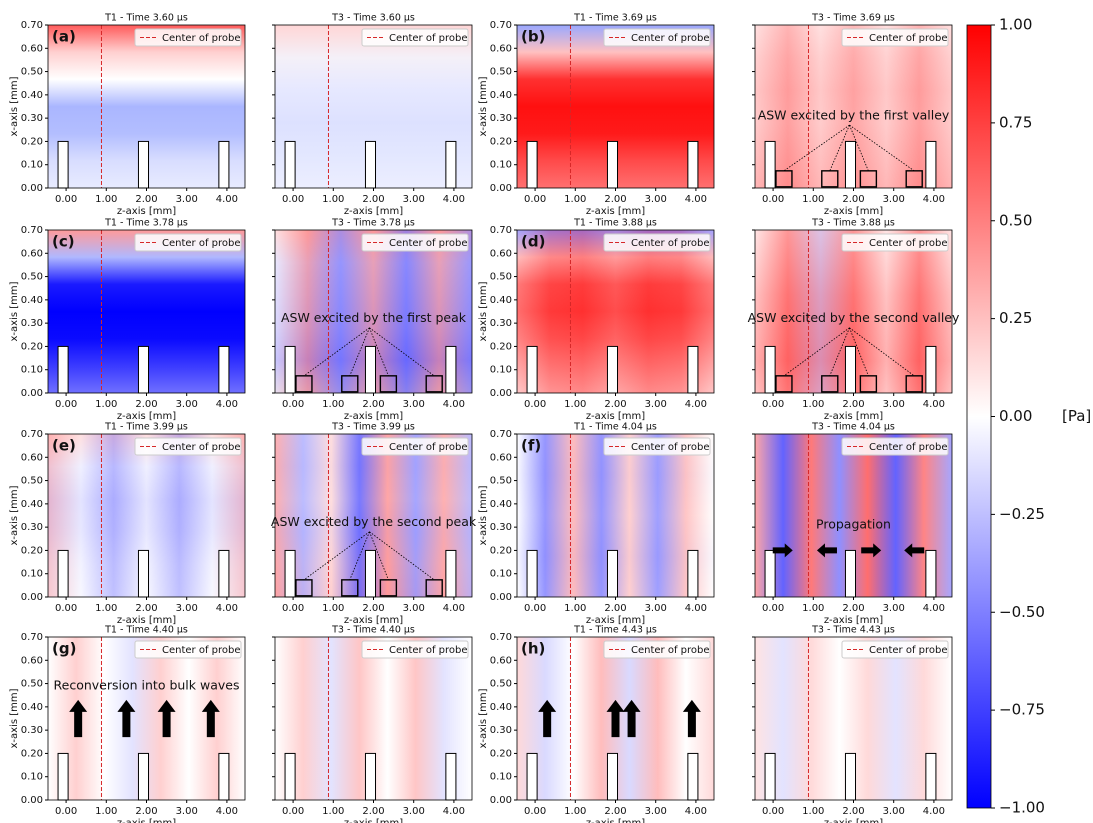 The width and height of the screenshot is (1093, 823). What do you see at coordinates (1015, 318) in the screenshot?
I see `colorbar-tick-label: 0.25` at bounding box center [1015, 318].